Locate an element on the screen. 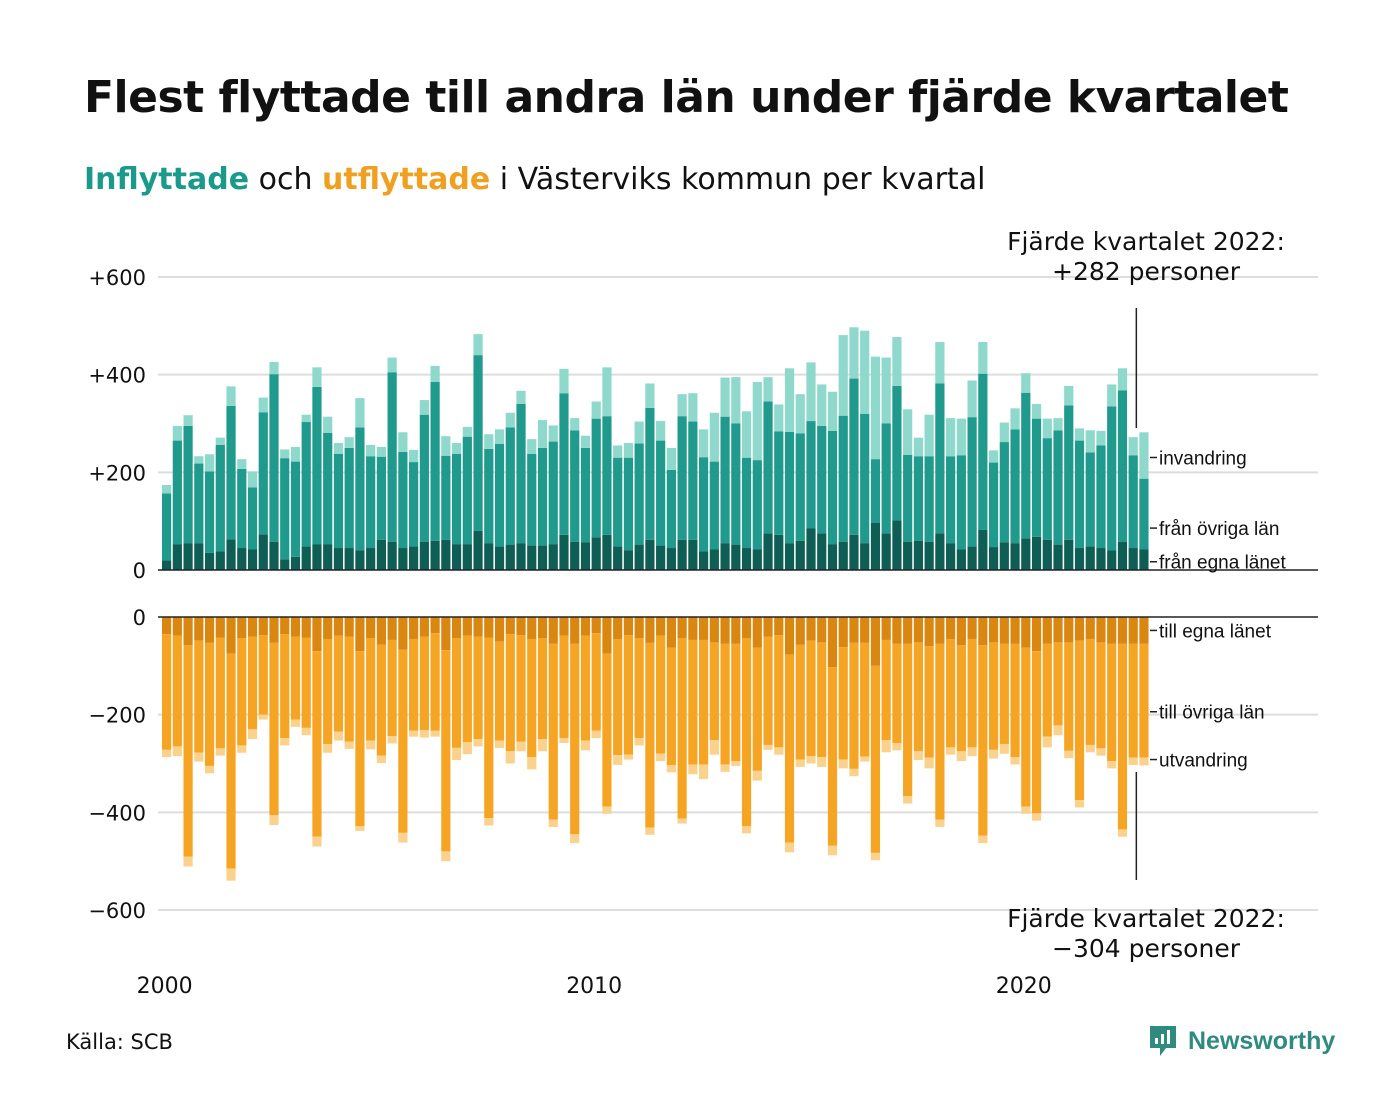 The width and height of the screenshot is (1400, 1120). newsworthy-logo: Newsworthy is located at coordinates (1241, 1041).